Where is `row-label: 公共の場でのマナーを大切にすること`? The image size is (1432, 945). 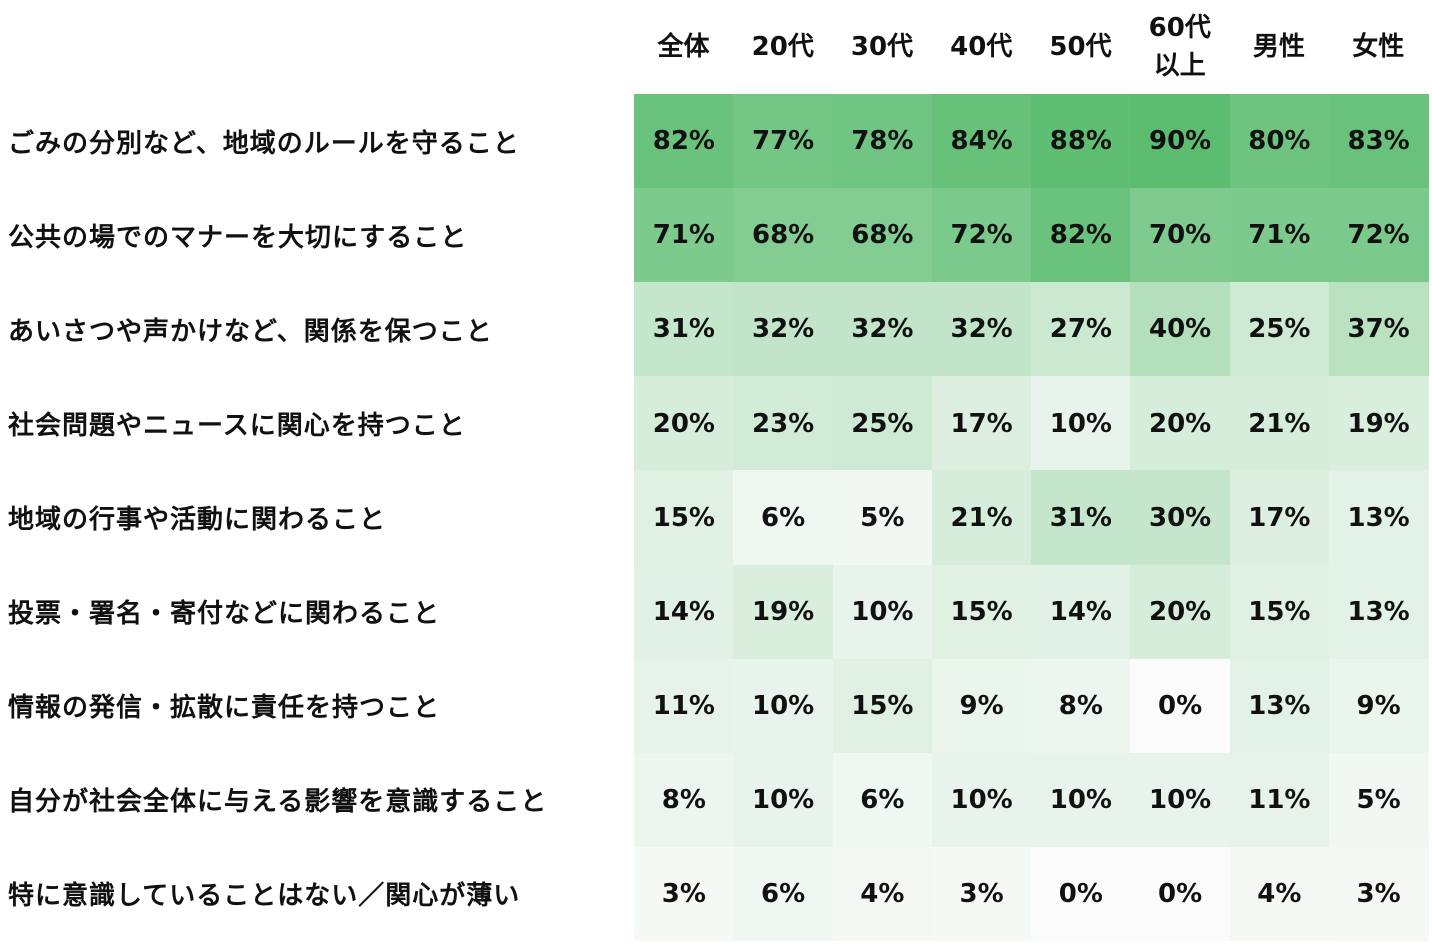 row-label: 公共の場でのマナーを大切にすること is located at coordinates (238, 237).